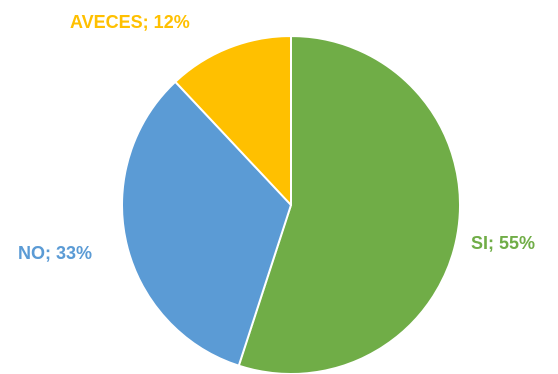 The width and height of the screenshot is (558, 374). Describe the element at coordinates (233, 120) in the screenshot. I see `pie-slice-aveces` at that location.